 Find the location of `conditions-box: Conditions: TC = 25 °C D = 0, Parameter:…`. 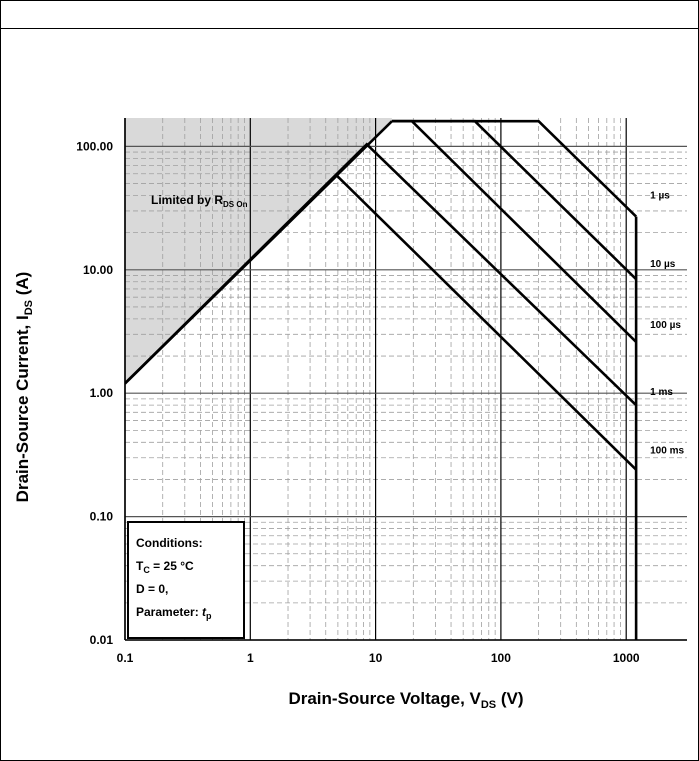

conditions-box: Conditions: TC = 25 °C D = 0, Parameter:… is located at coordinates (186, 580).